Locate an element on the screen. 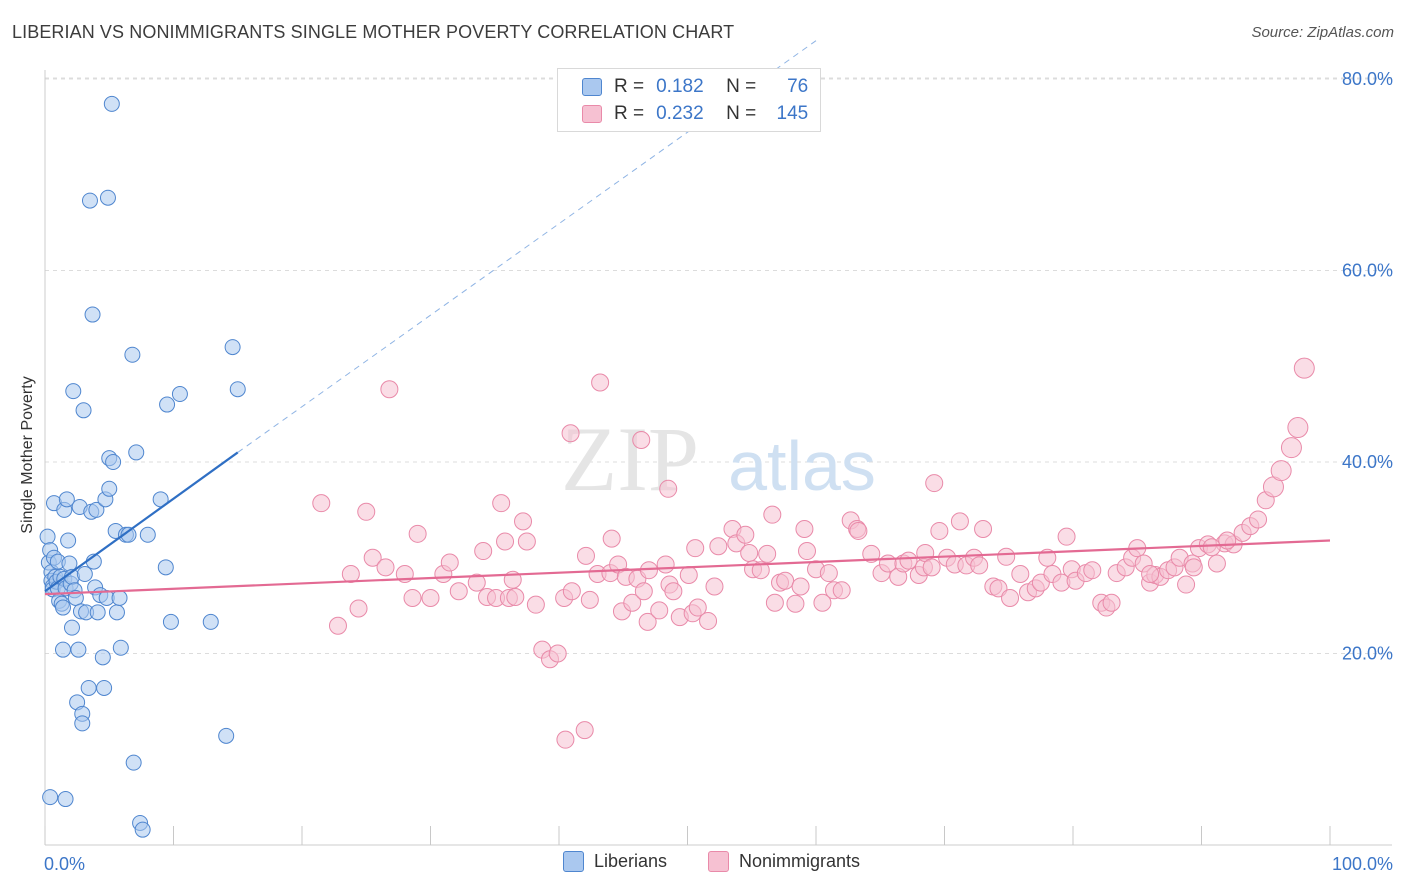 The width and height of the screenshot is (1406, 892). nonimmigrants-trendline is located at coordinates (687, 567).